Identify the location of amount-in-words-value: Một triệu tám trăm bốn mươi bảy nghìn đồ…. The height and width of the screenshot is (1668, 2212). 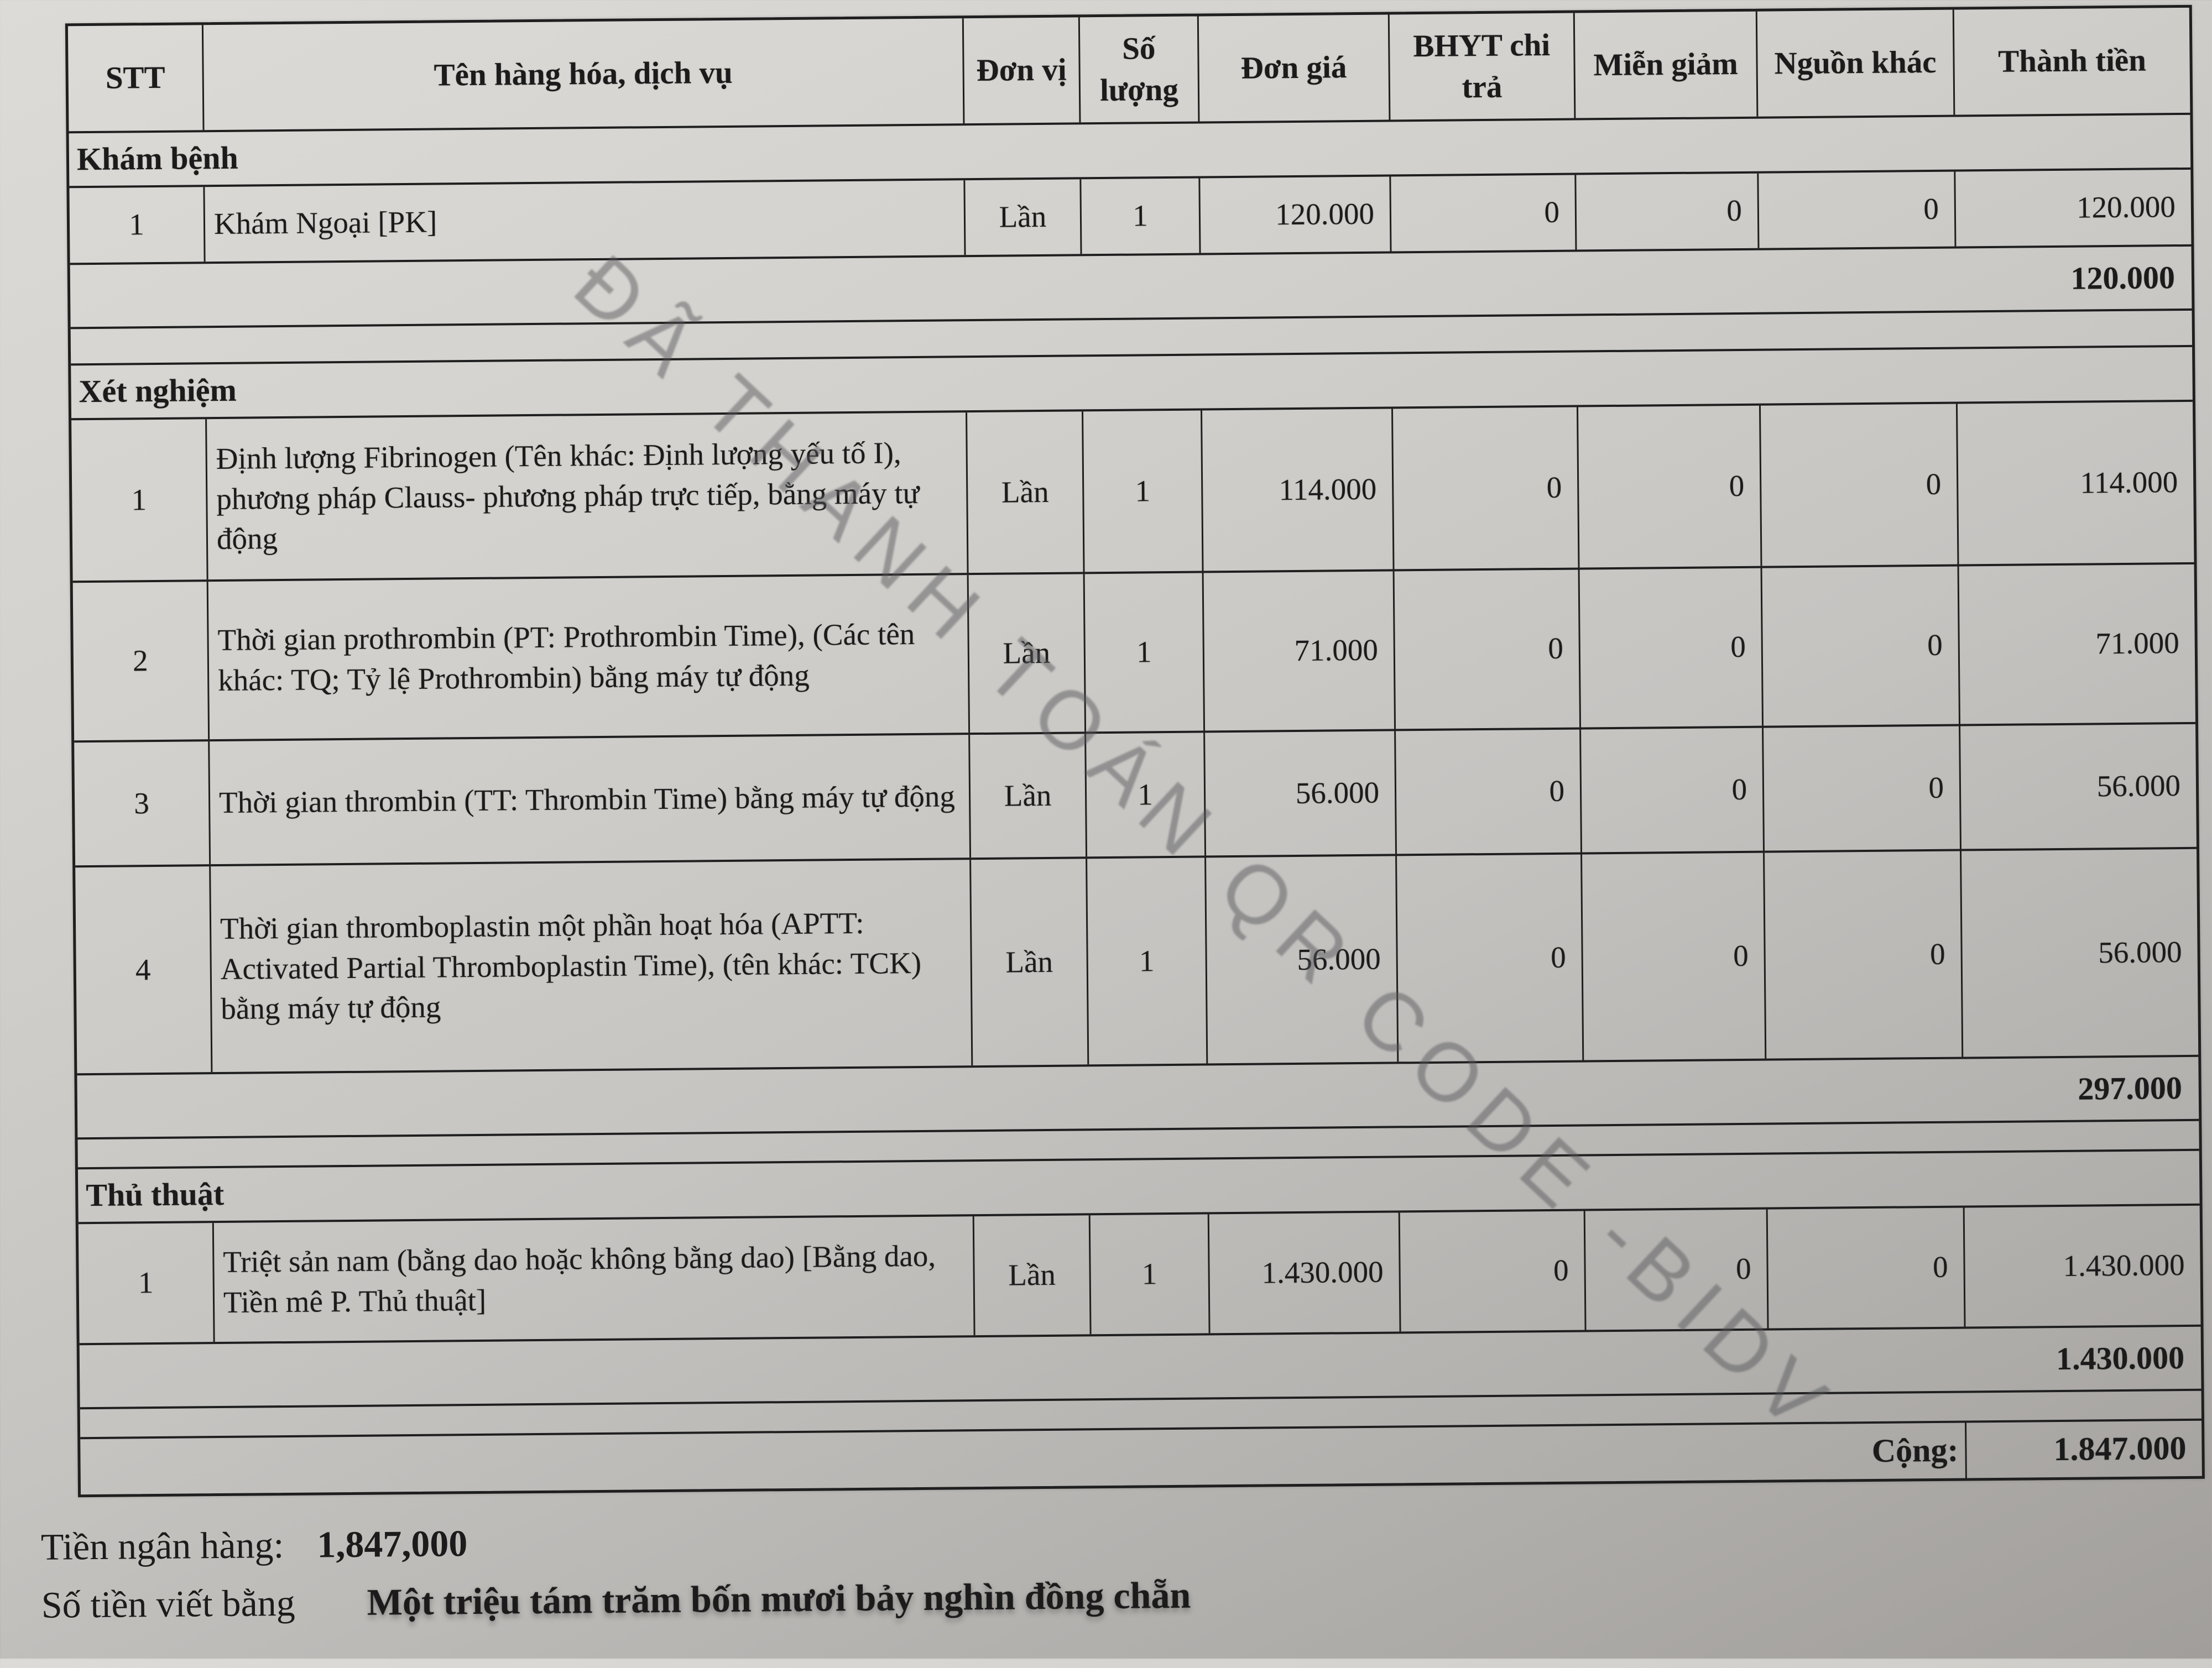
(779, 1598).